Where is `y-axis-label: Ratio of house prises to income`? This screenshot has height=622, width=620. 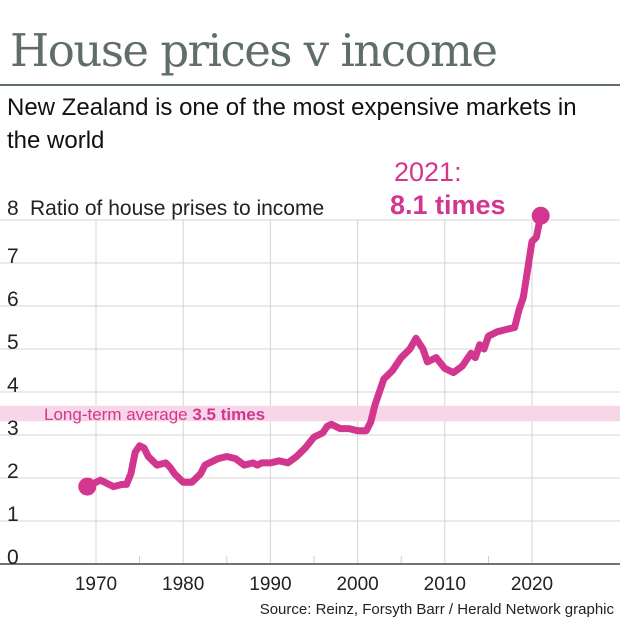
y-axis-label: Ratio of house prises to income is located at coordinates (177, 208).